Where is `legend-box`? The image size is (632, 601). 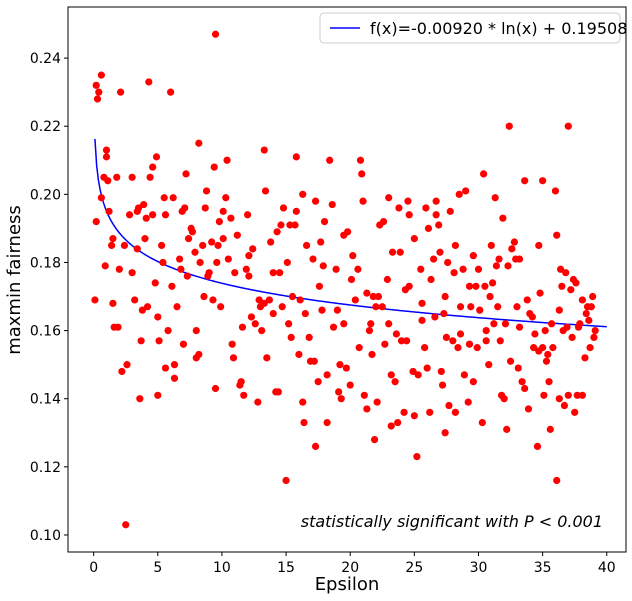
legend-box is located at coordinates (470, 28).